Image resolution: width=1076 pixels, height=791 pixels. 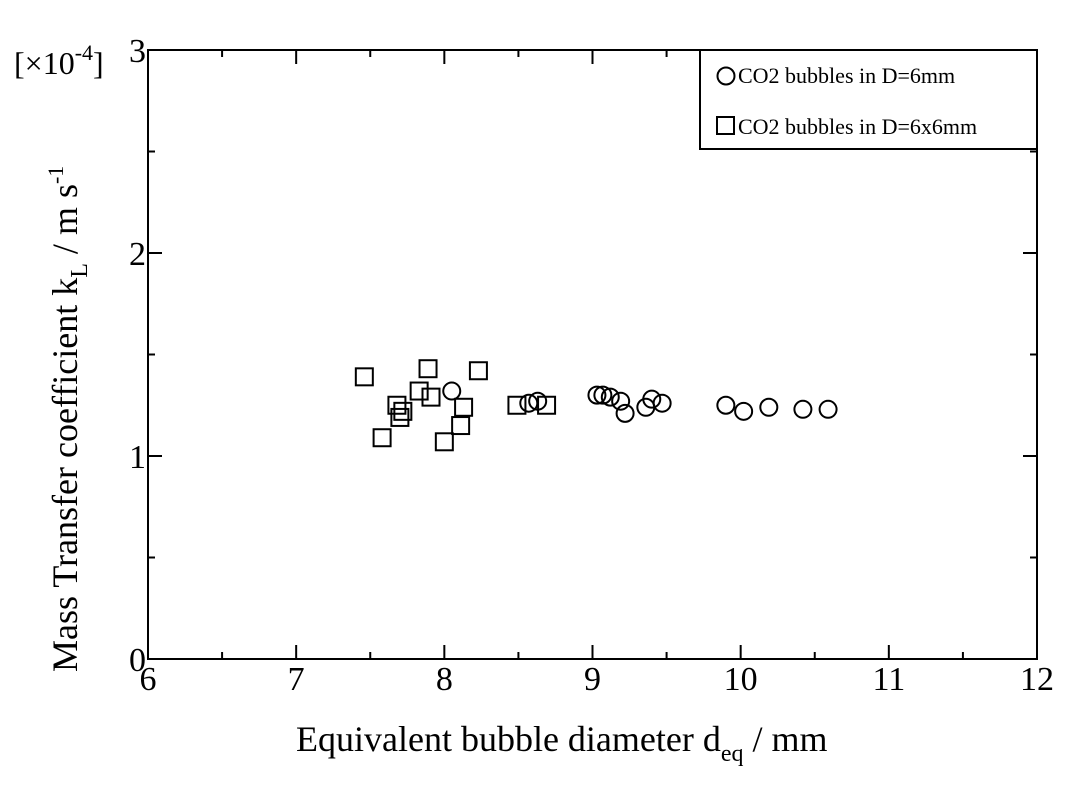 I want to click on legend-square-icon, so click(x=725, y=125).